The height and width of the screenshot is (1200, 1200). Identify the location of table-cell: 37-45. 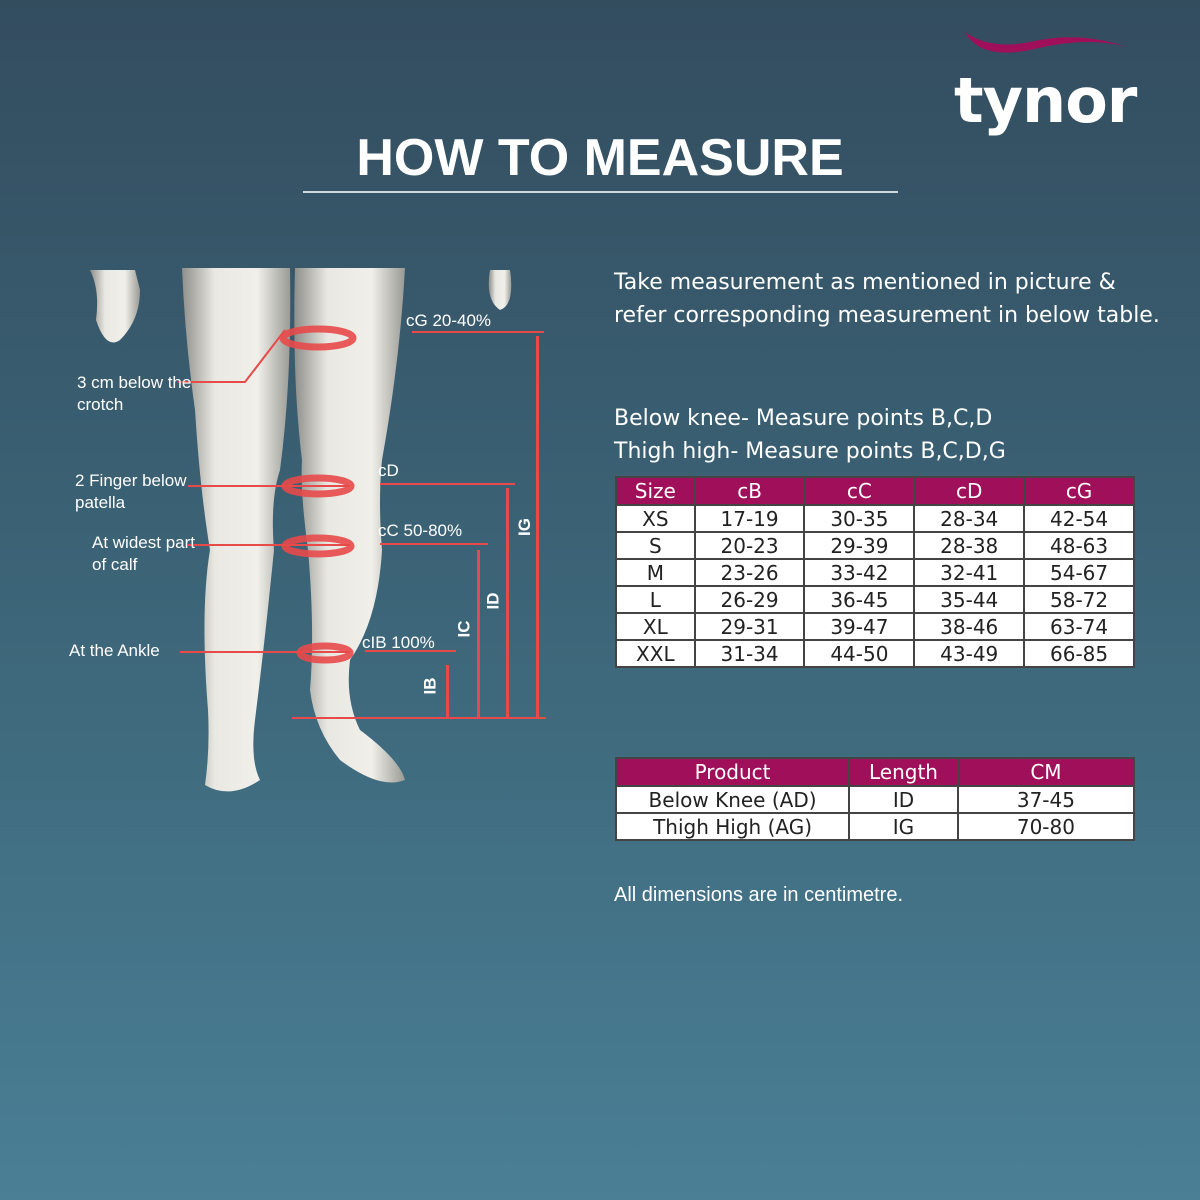
(1046, 799).